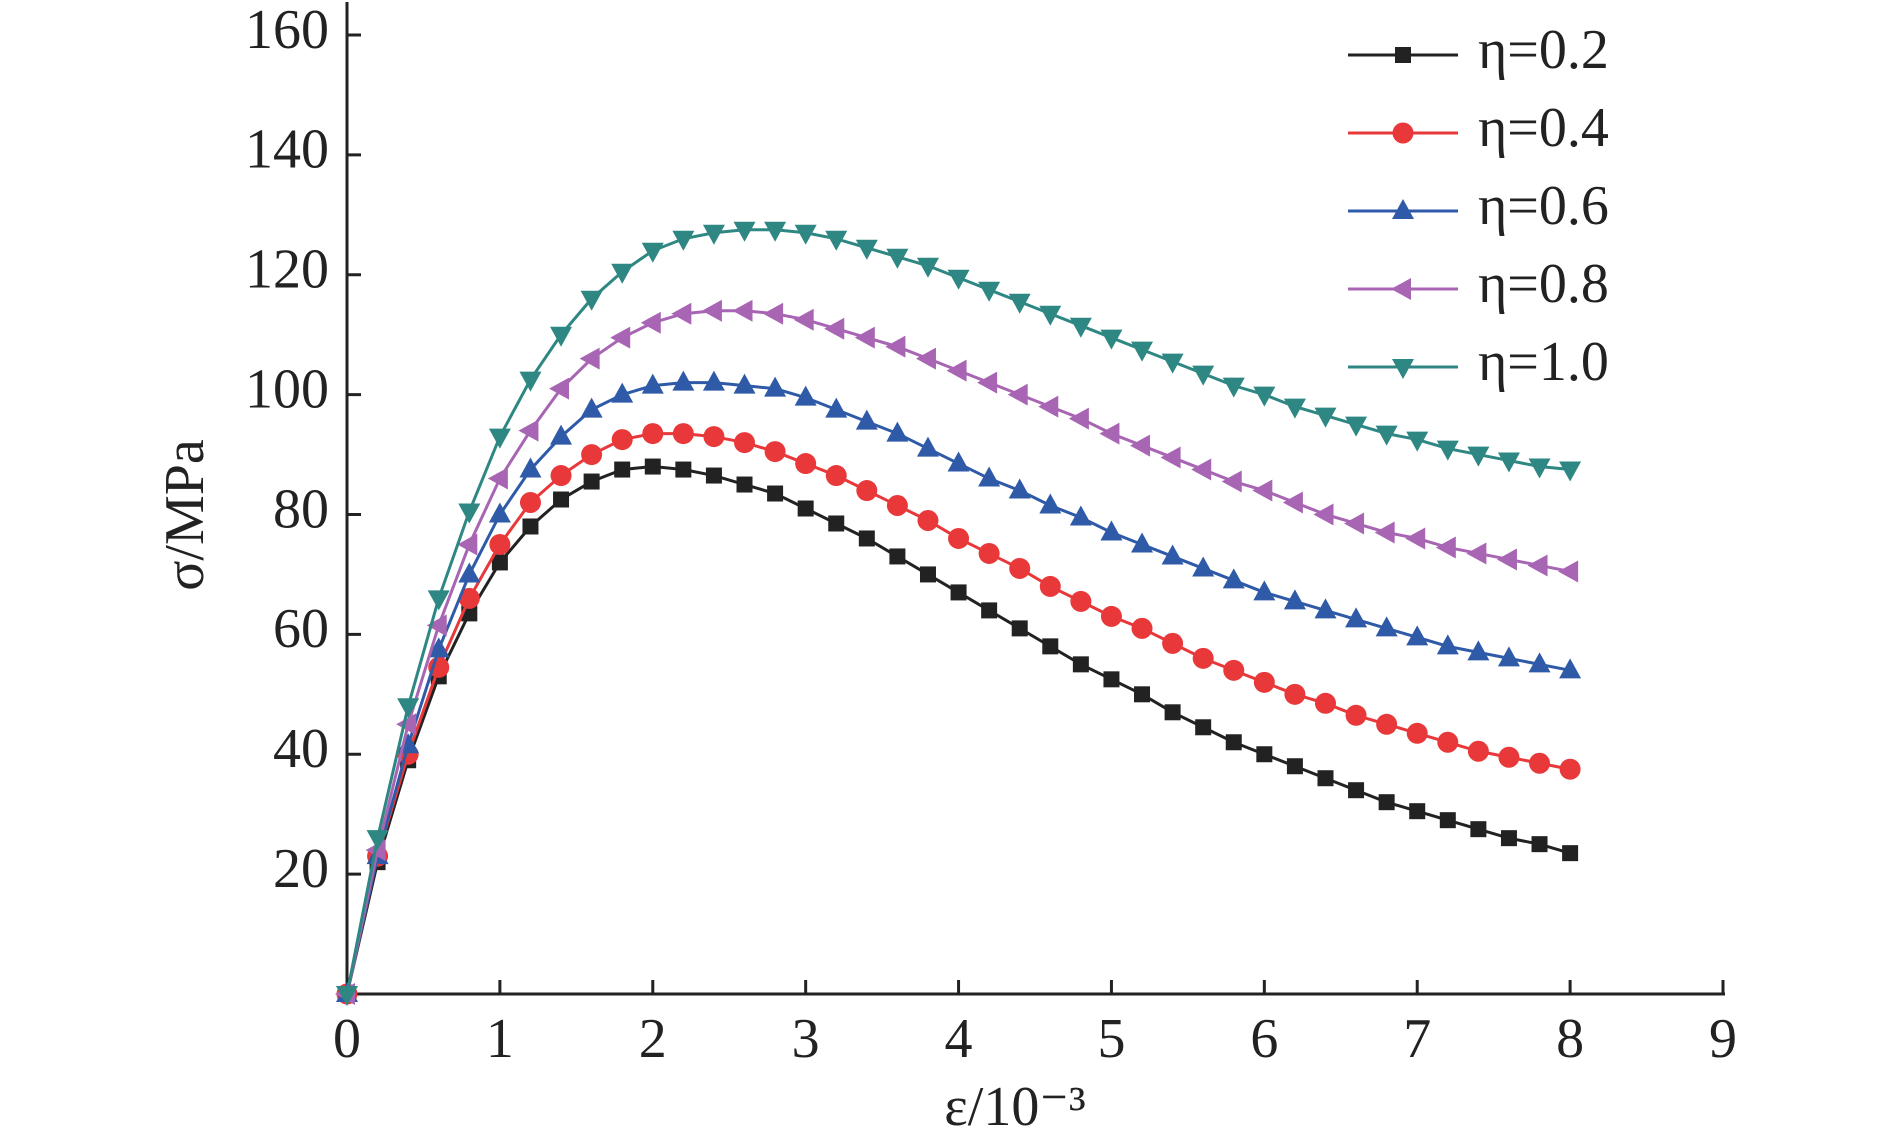  Describe the element at coordinates (287, 30) in the screenshot. I see `y-tick-label: 160` at that location.